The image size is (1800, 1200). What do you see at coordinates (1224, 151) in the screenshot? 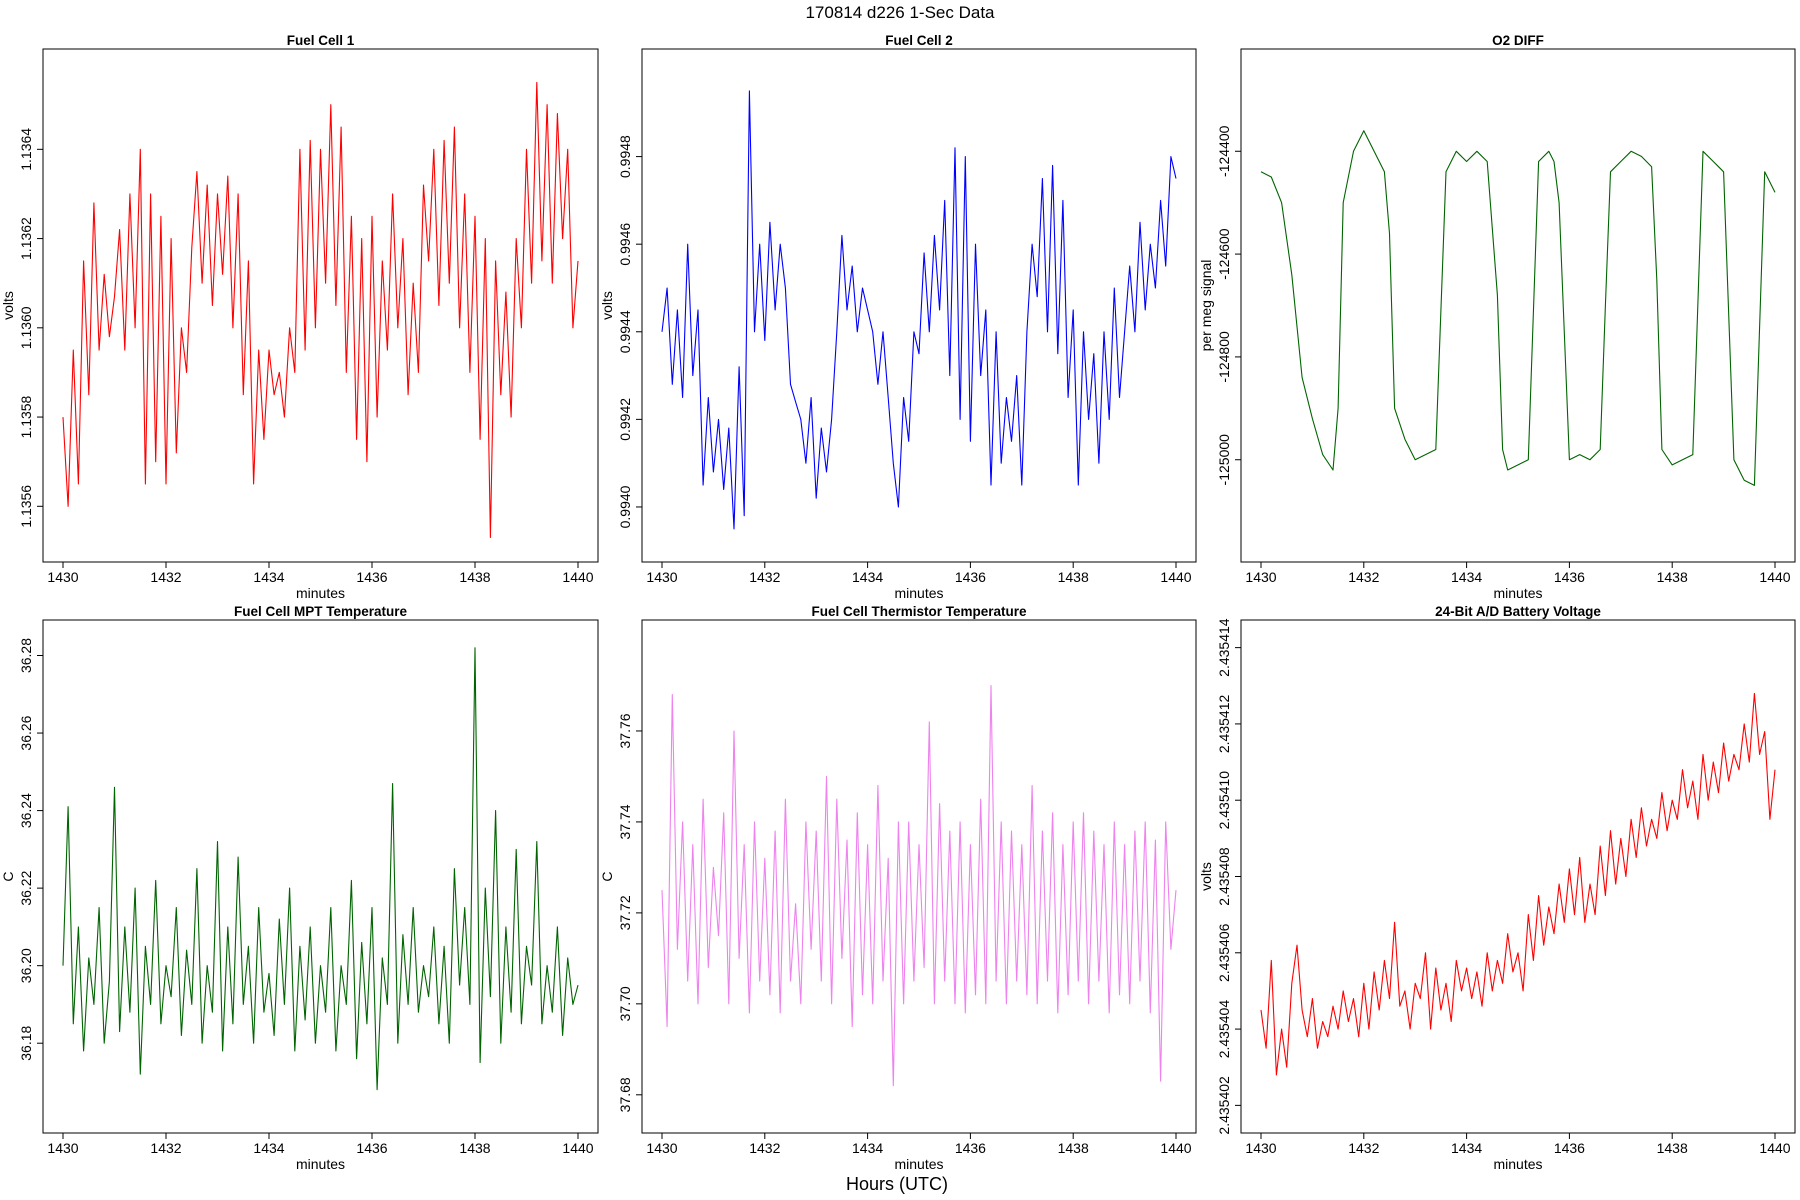
I see `y-tick-label: -124400` at bounding box center [1224, 151].